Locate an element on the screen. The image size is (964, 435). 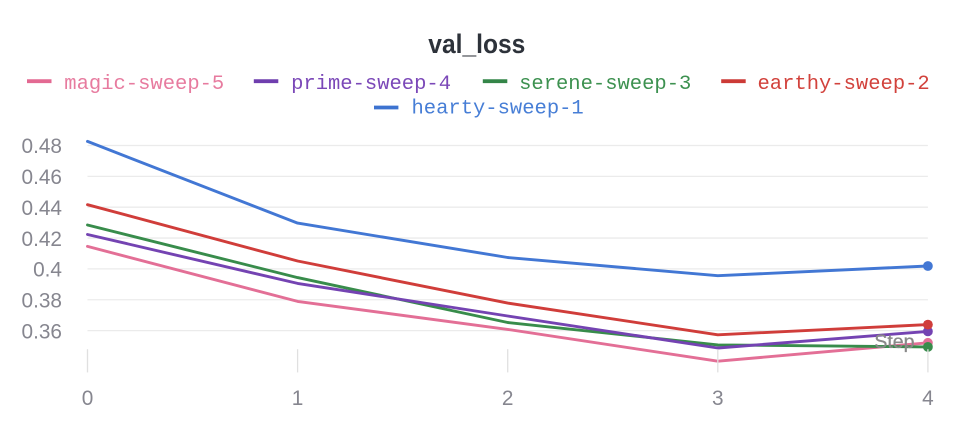
svg-text: 3 is located at coordinates (718, 398).